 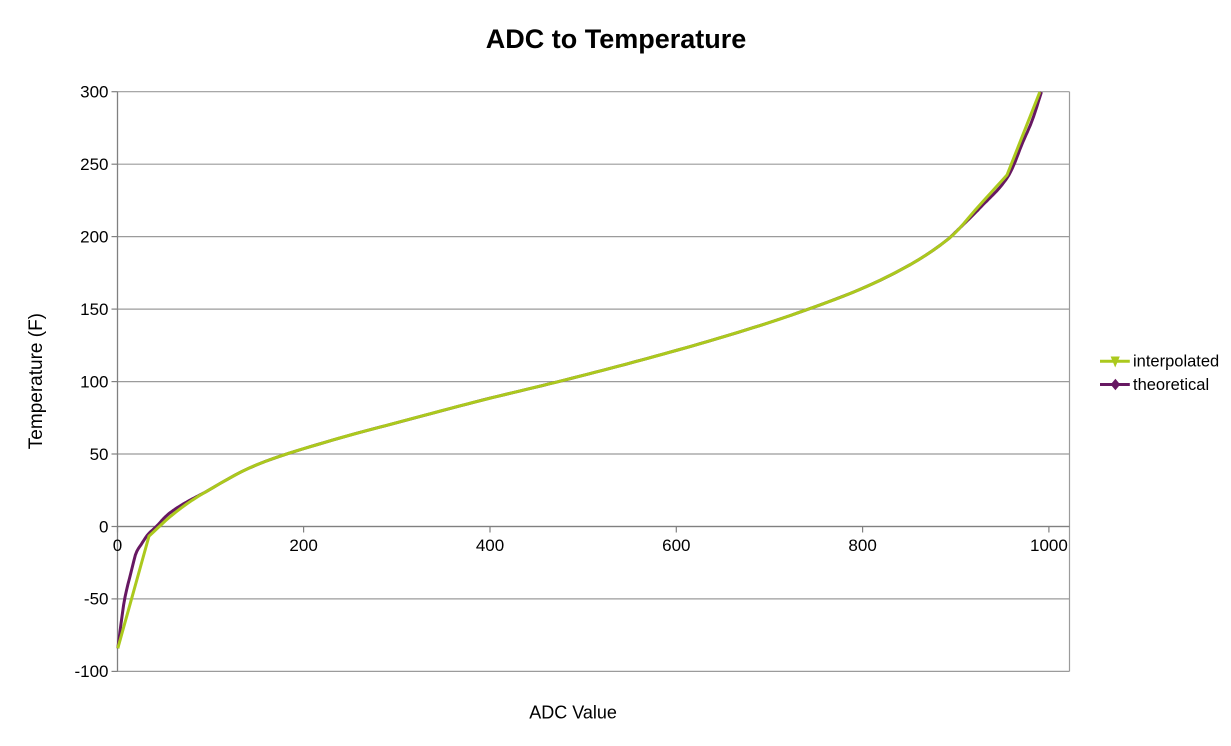 What do you see at coordinates (1171, 385) in the screenshot?
I see `svg-text: theoretical` at bounding box center [1171, 385].